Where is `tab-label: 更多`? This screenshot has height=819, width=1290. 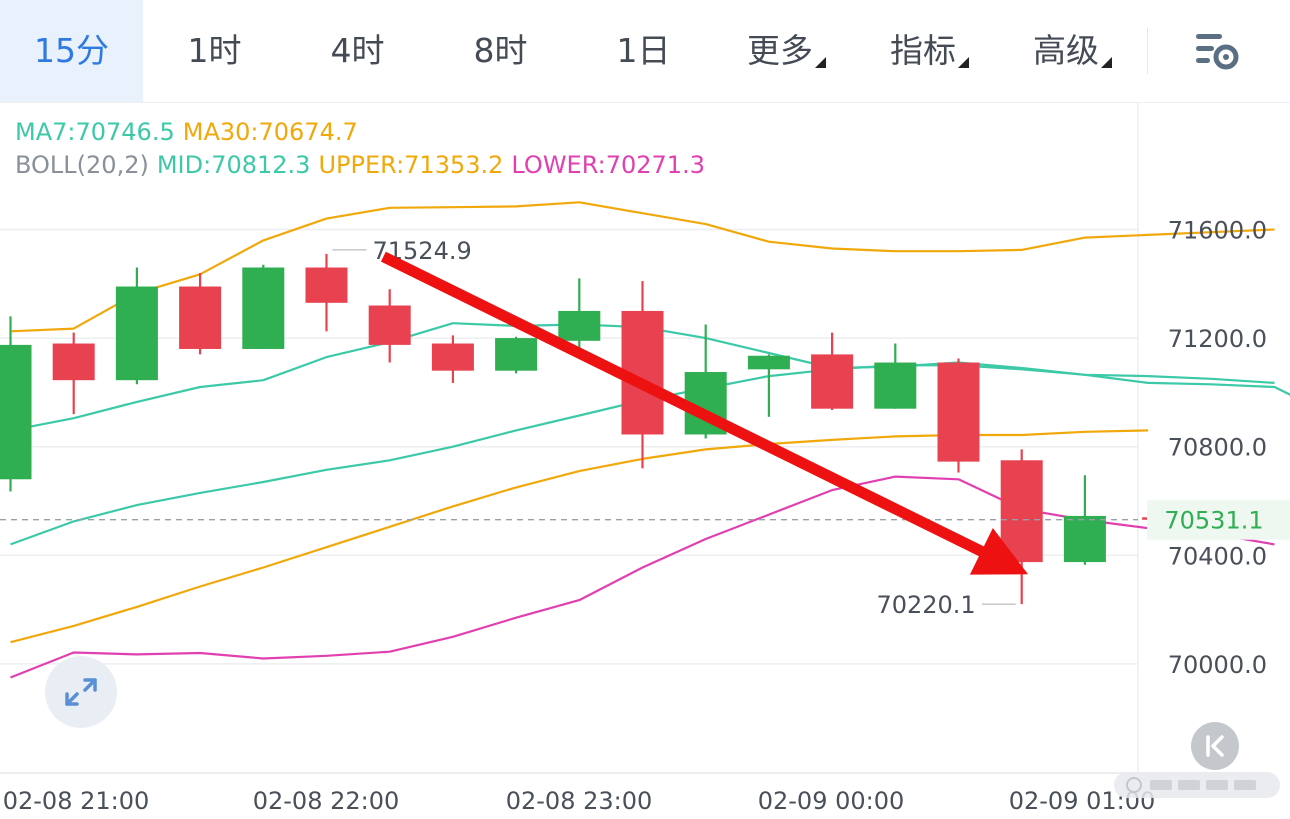 tab-label: 更多 is located at coordinates (780, 50).